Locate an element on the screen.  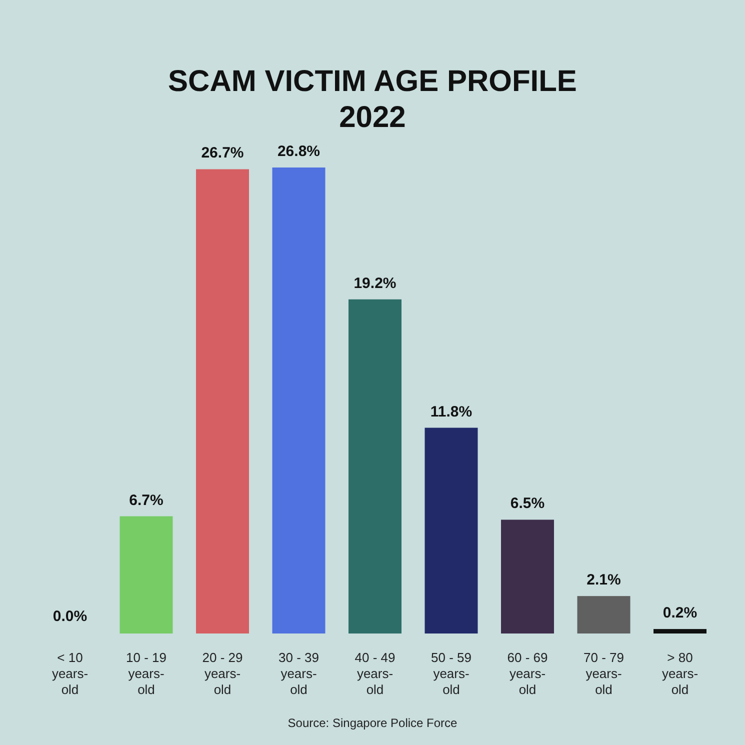
data-label: 26.8% is located at coordinates (298, 151).